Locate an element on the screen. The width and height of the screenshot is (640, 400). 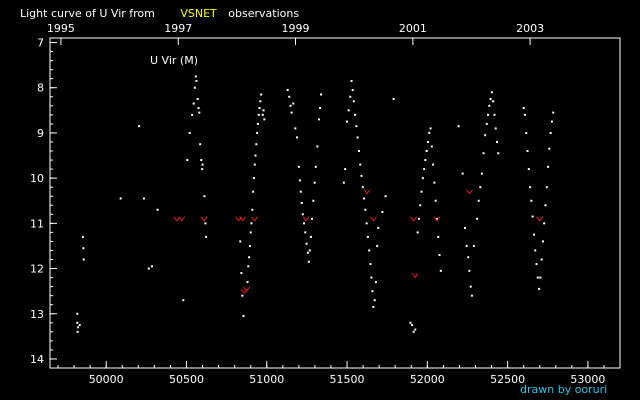
top-axis-year-label: 1995 is located at coordinates (61, 28).